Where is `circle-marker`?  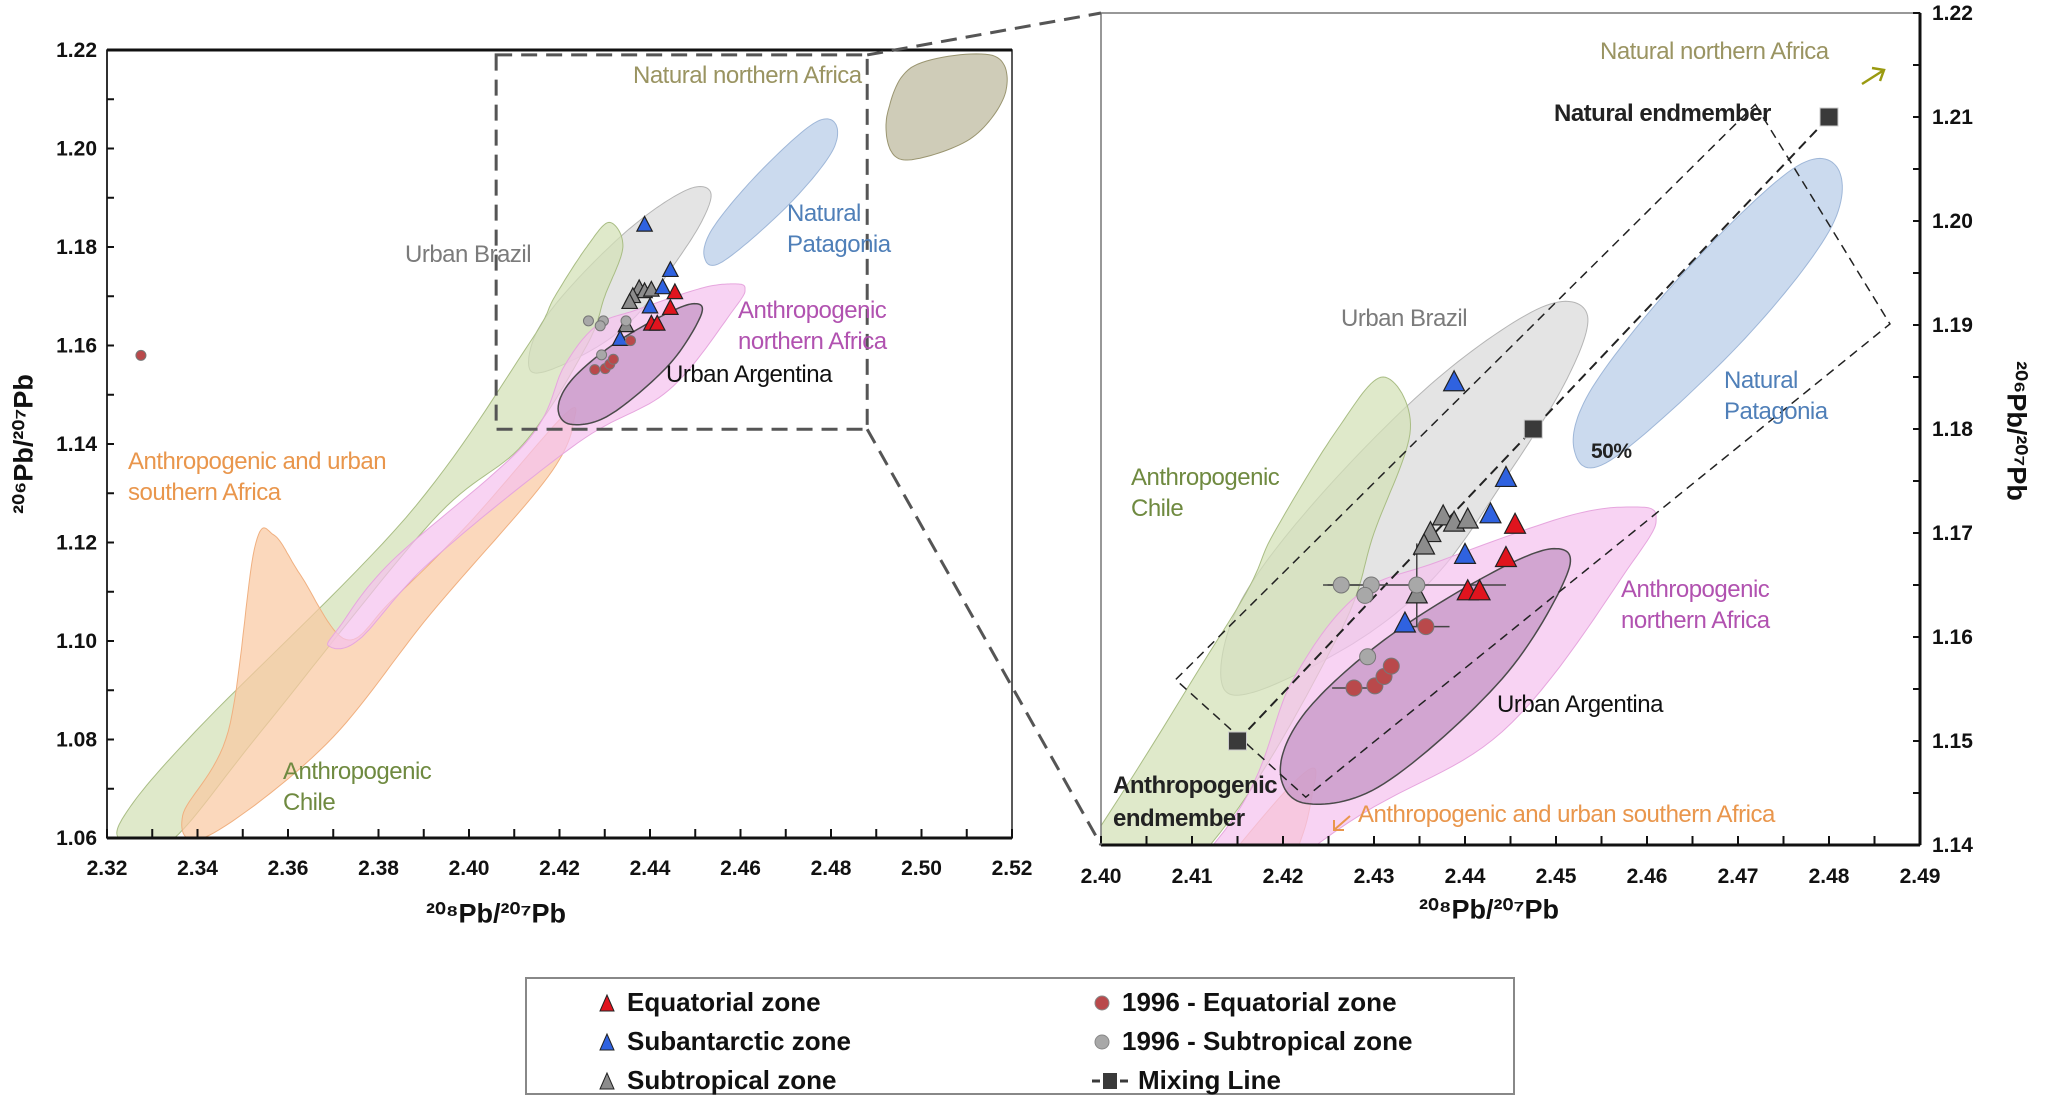
circle-marker is located at coordinates (1102, 1002).